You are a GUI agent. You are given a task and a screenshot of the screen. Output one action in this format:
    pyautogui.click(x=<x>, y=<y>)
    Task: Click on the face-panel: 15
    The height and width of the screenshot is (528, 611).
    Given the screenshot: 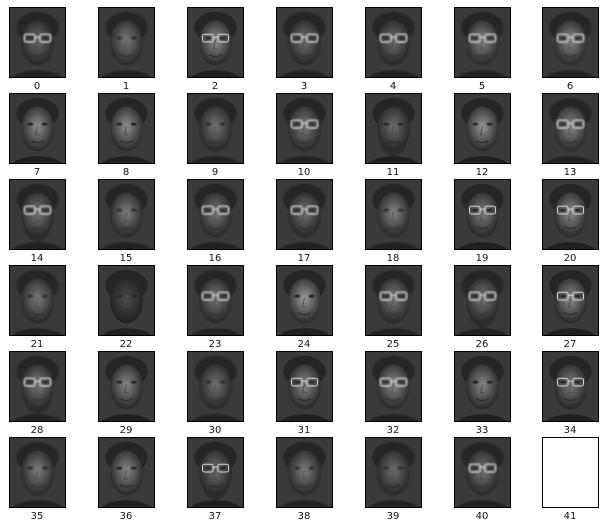 What is the action you would take?
    pyautogui.click(x=126, y=222)
    